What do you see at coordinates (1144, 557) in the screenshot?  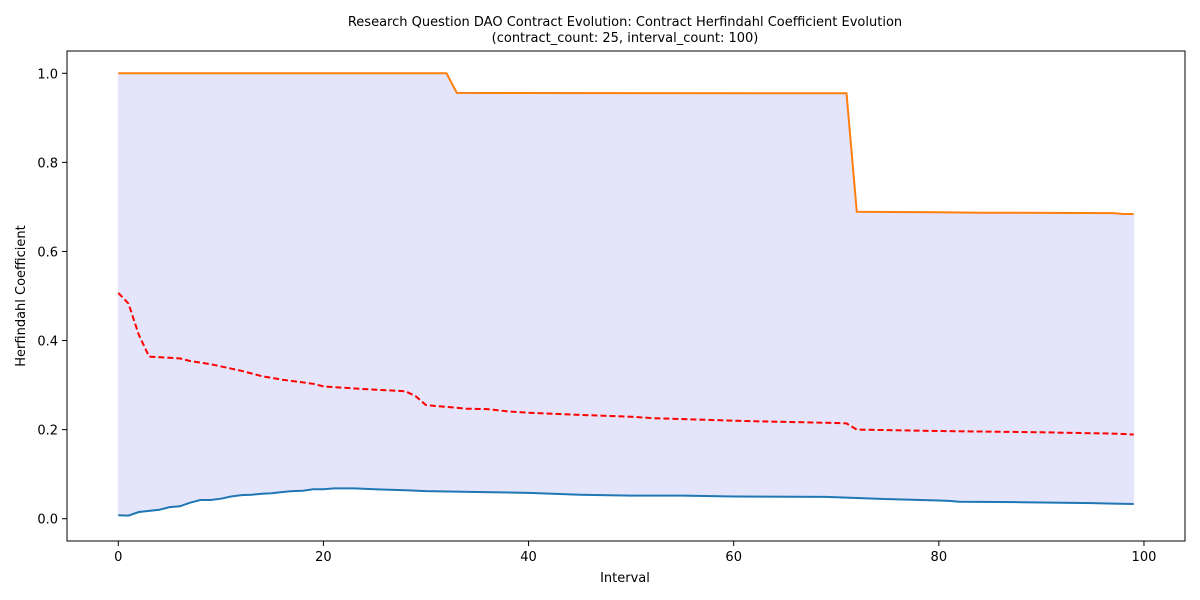 I see `x-tick-label: 100` at bounding box center [1144, 557].